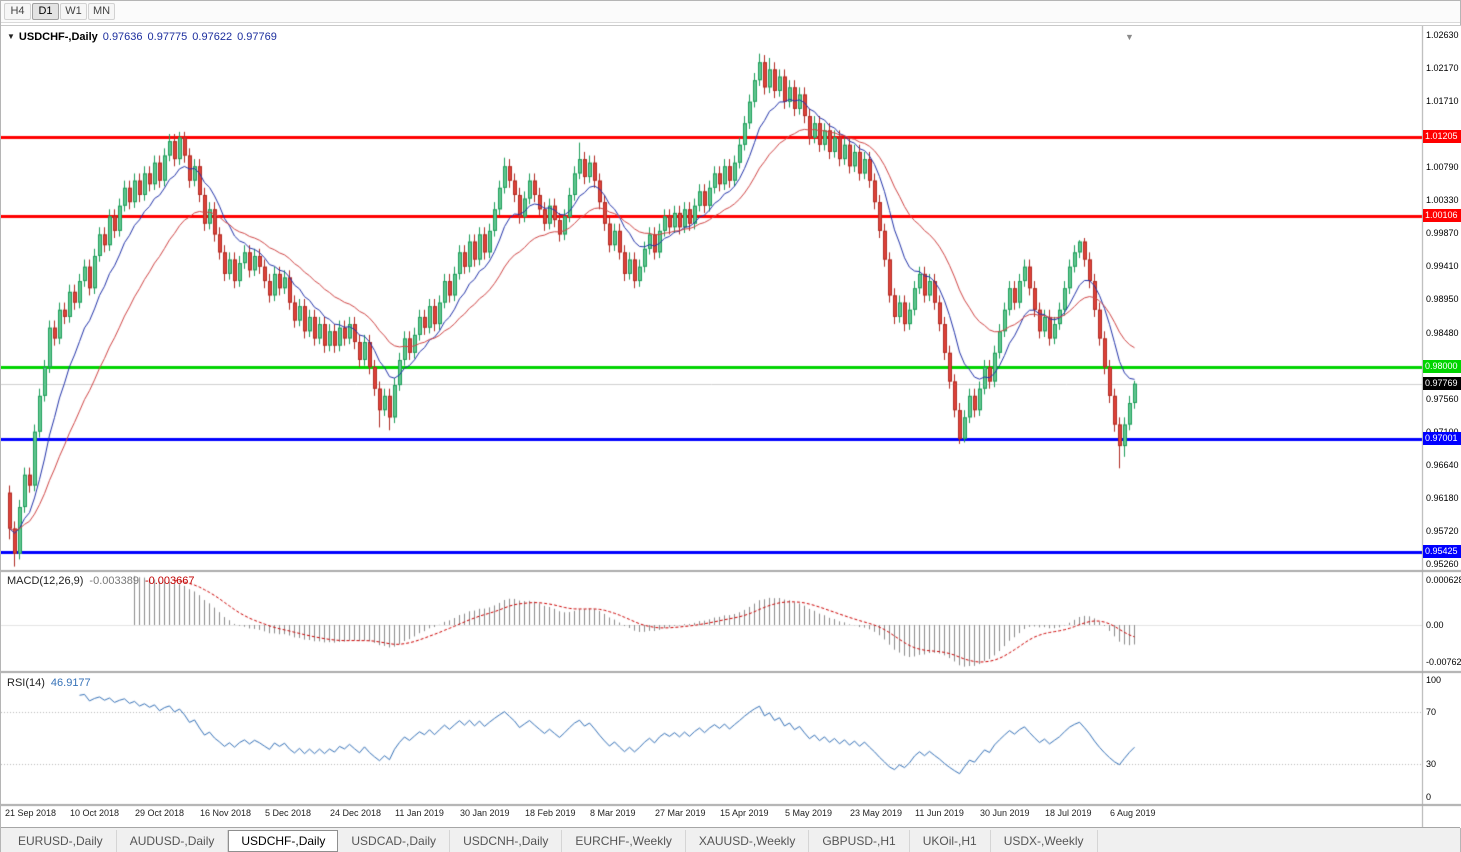  I want to click on macd-signal-value: -0.003667, so click(169, 581).